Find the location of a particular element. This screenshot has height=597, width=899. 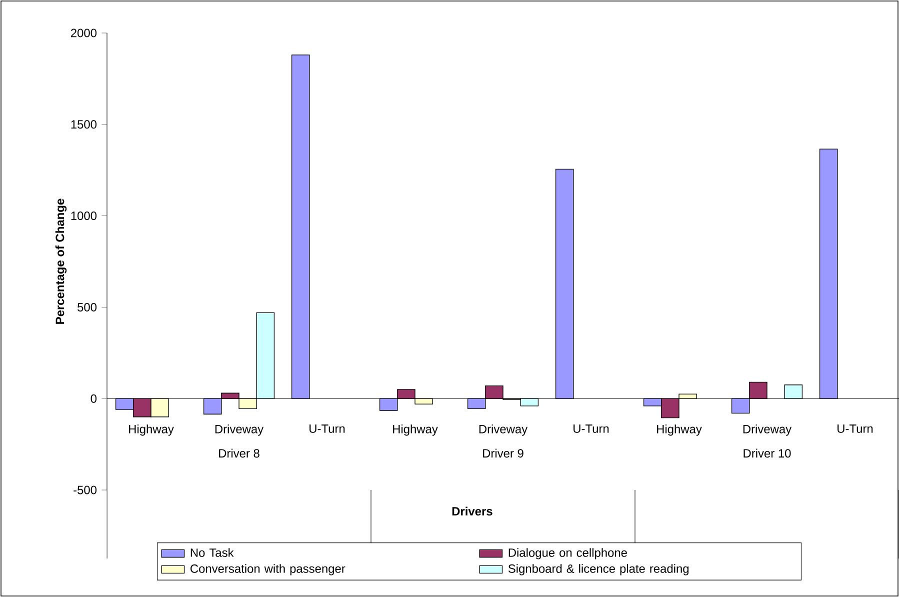

legend-label: No Task is located at coordinates (212, 552).